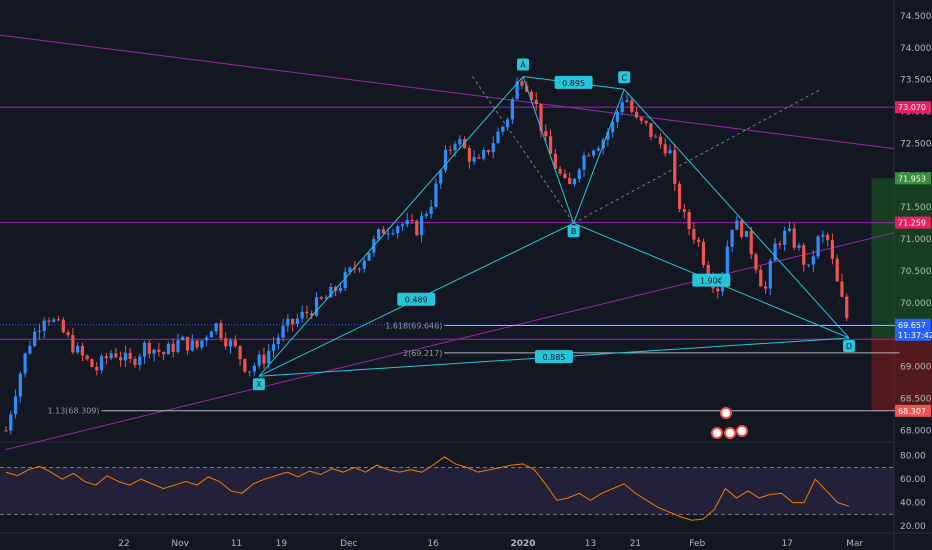  What do you see at coordinates (523, 544) in the screenshot?
I see `time-tick-label: 2020` at bounding box center [523, 544].